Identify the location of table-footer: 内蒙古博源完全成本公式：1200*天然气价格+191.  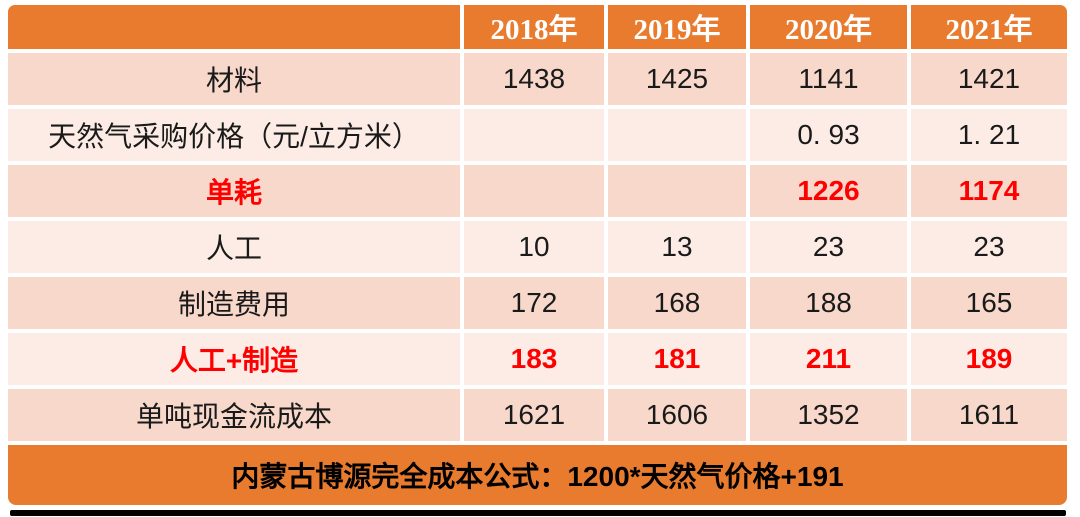
(537, 475).